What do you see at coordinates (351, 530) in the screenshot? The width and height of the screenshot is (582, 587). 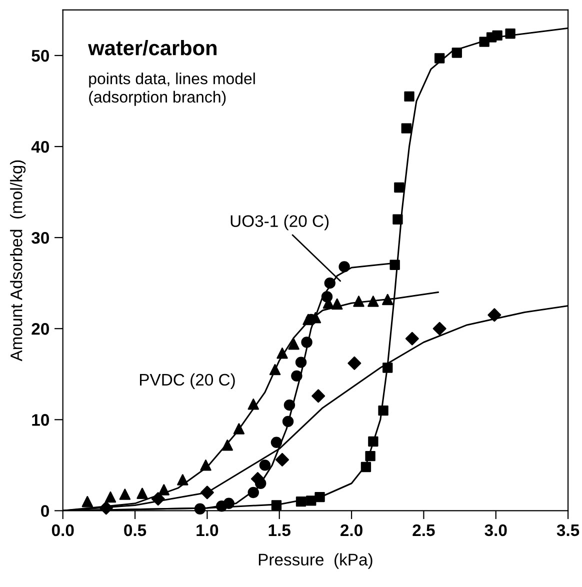 I see `x-tick-label: 2.0` at bounding box center [351, 530].